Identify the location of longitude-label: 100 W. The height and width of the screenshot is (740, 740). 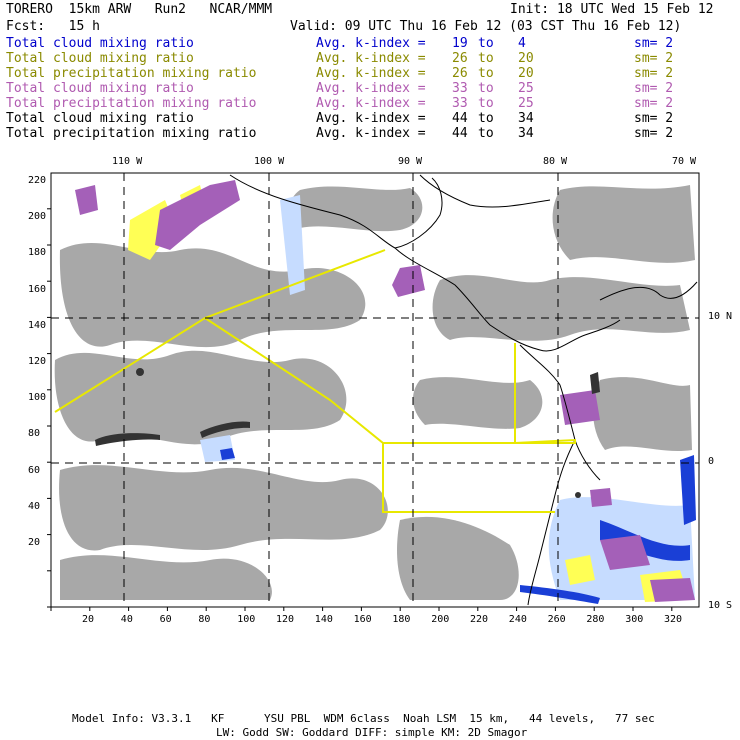
(269, 161).